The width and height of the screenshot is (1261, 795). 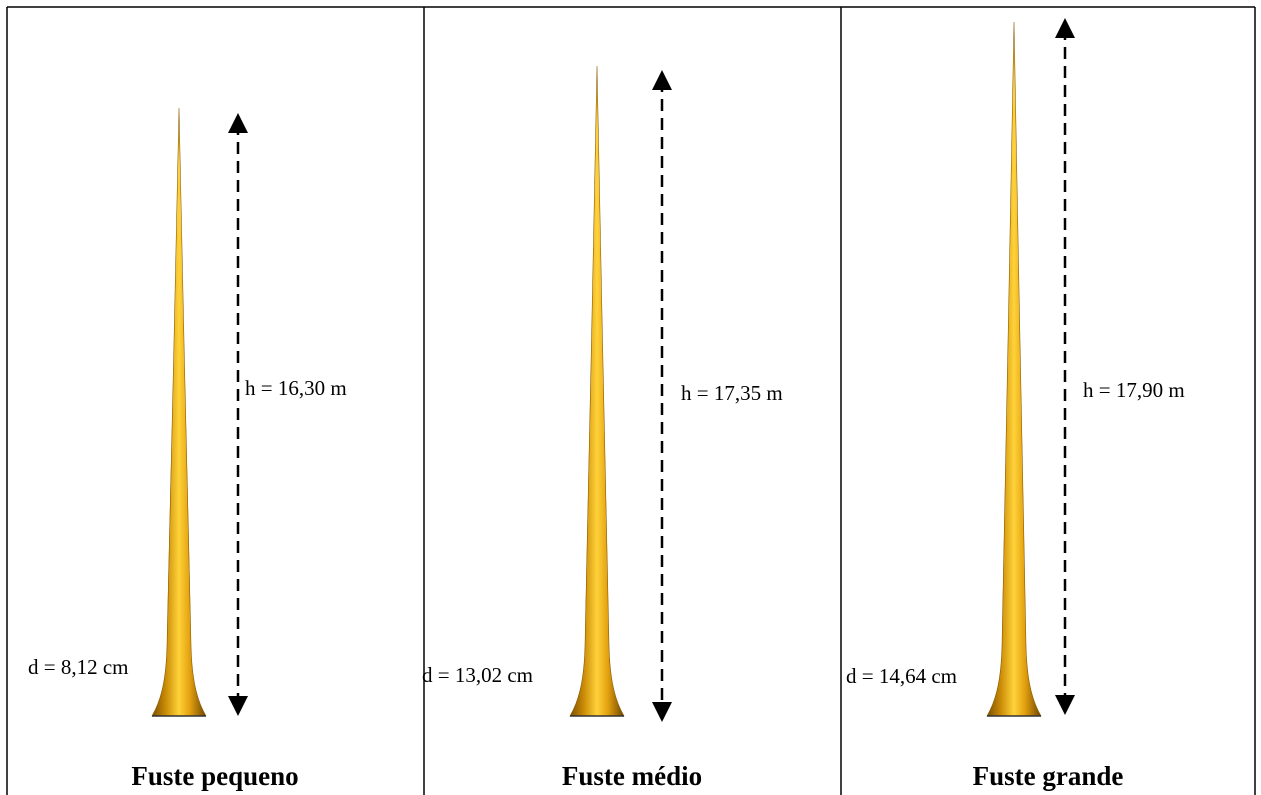 What do you see at coordinates (1134, 390) in the screenshot?
I see `height-label: h = 17,90 m` at bounding box center [1134, 390].